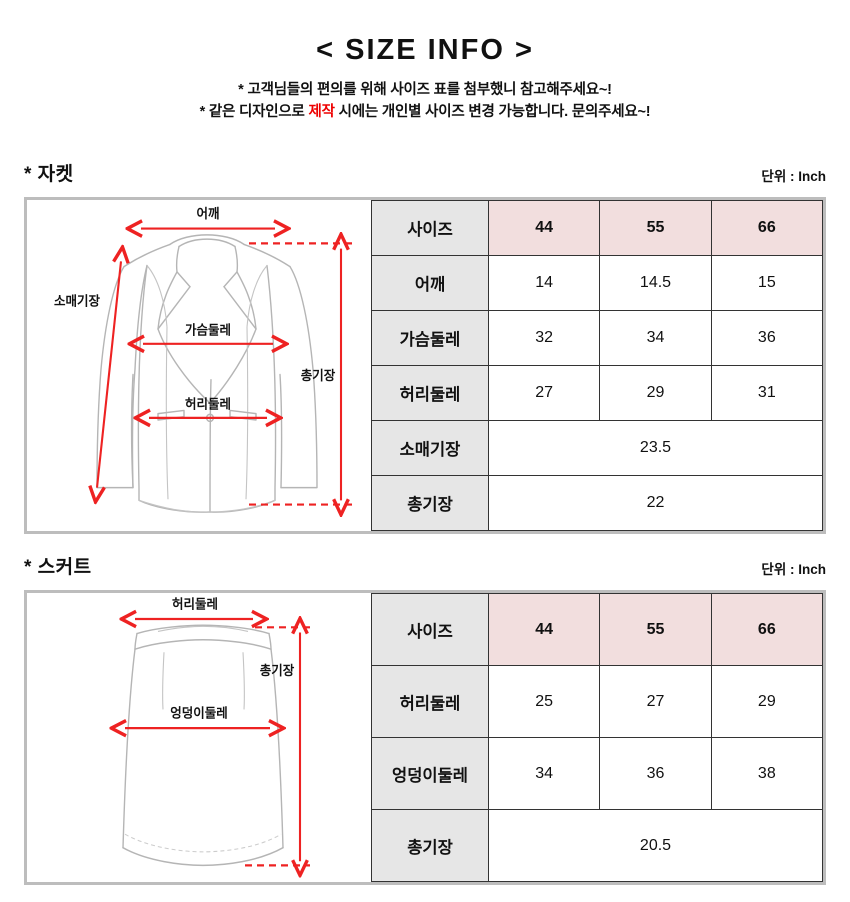 The image size is (850, 902). I want to click on jacket-cell-shoulder-66: 15, so click(767, 283).